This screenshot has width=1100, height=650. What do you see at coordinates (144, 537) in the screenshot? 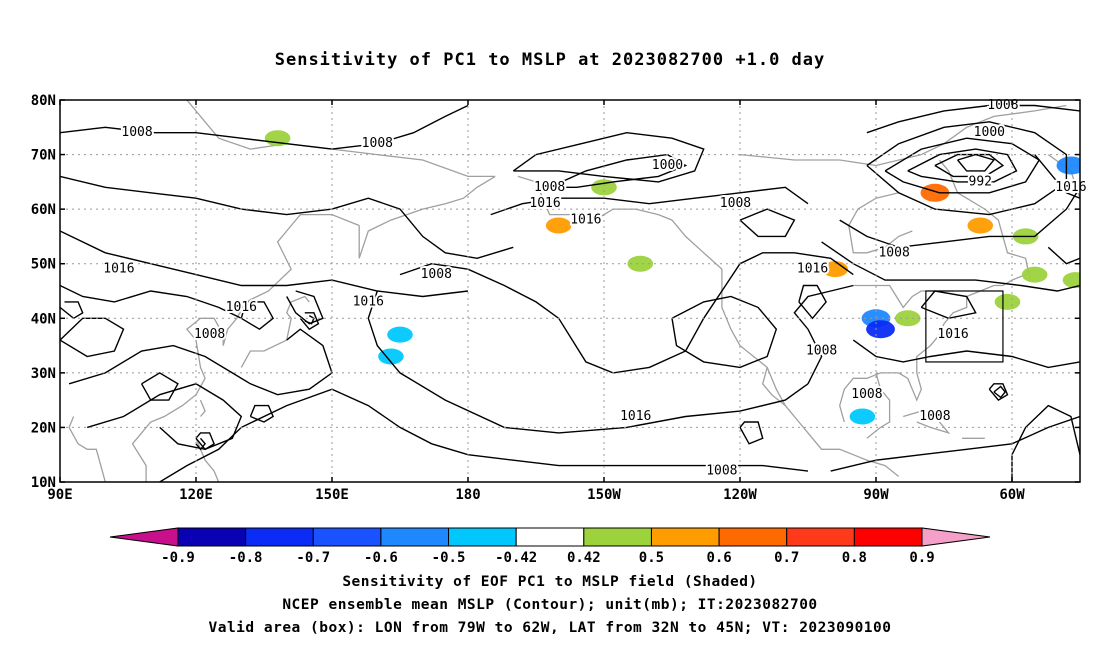
I see `colorbar-low-triangle` at bounding box center [144, 537].